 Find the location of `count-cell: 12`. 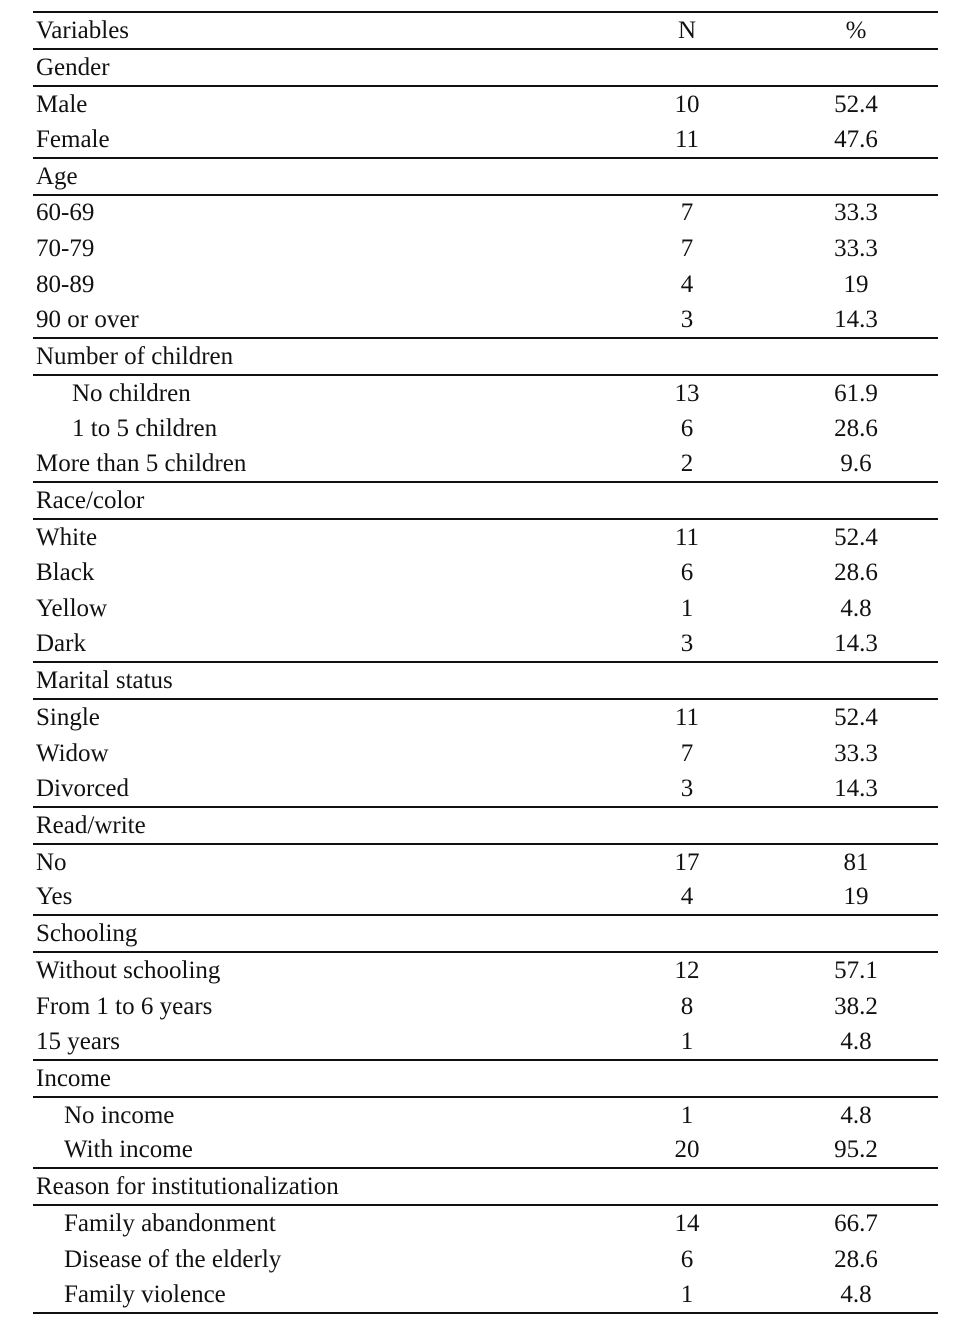

count-cell: 12 is located at coordinates (687, 971).